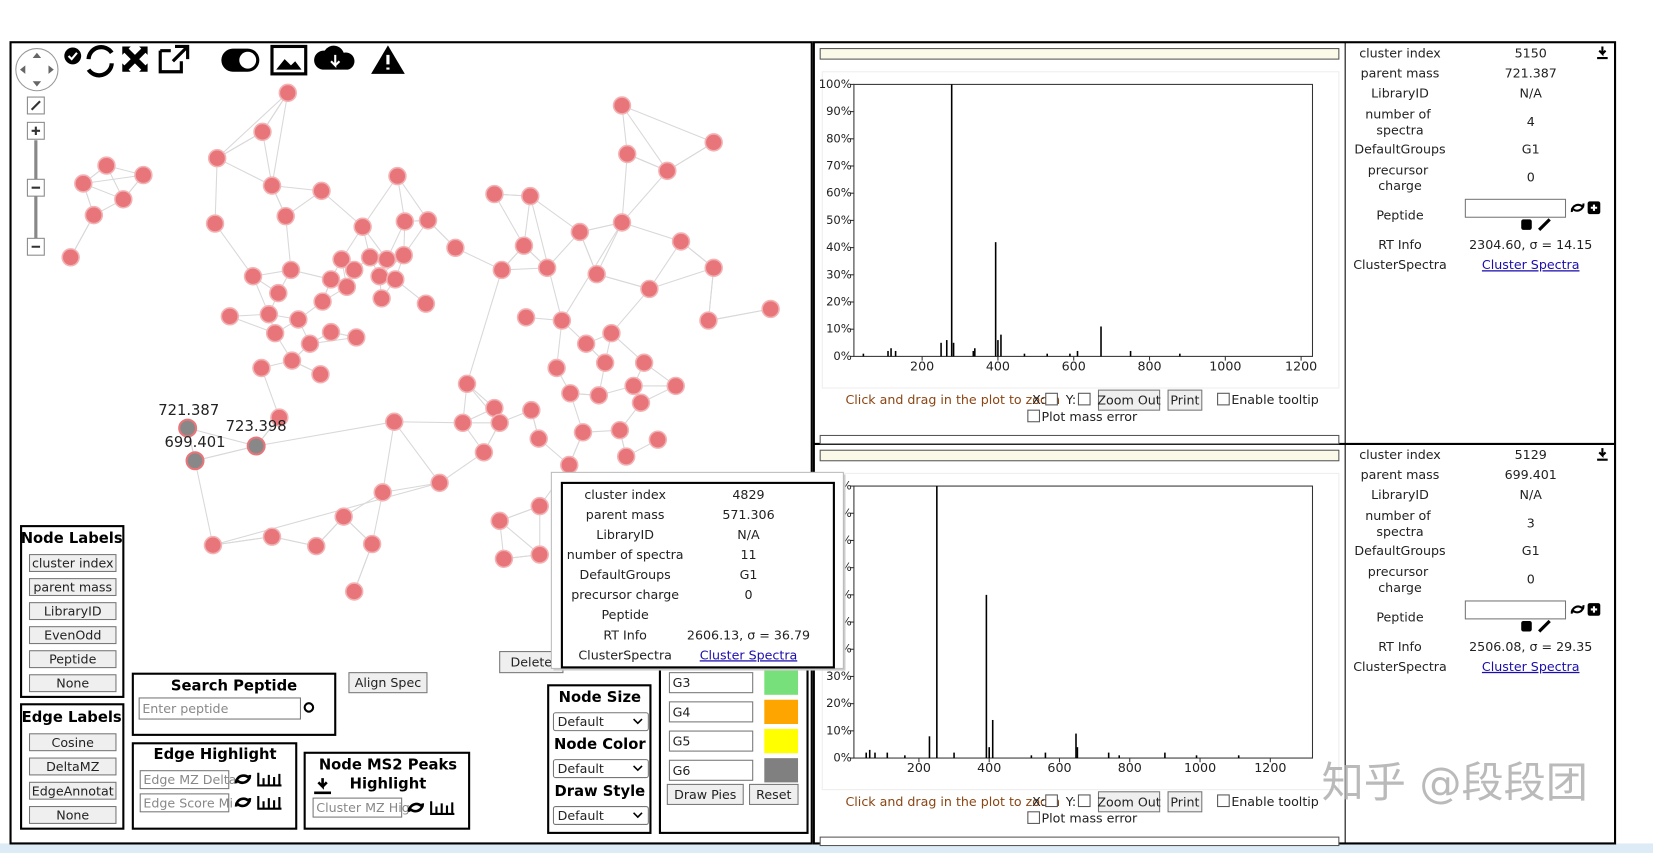 This screenshot has height=853, width=1653. I want to click on text-input: G3, so click(711, 683).